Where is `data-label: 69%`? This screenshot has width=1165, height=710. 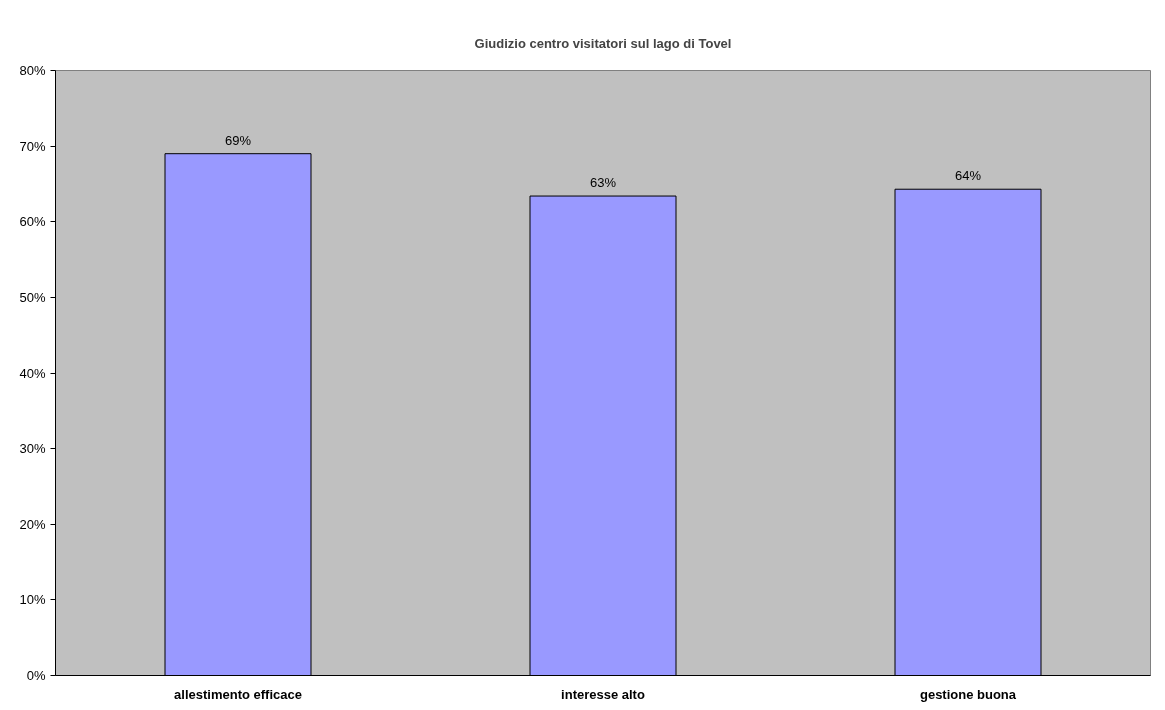
data-label: 69% is located at coordinates (238, 140).